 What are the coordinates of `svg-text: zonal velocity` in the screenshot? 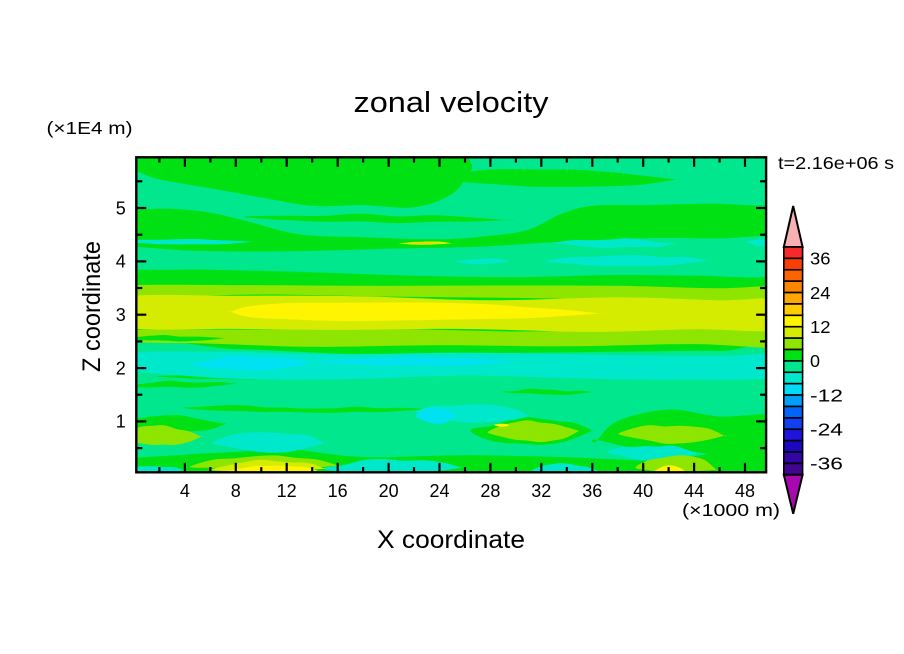 It's located at (452, 103).